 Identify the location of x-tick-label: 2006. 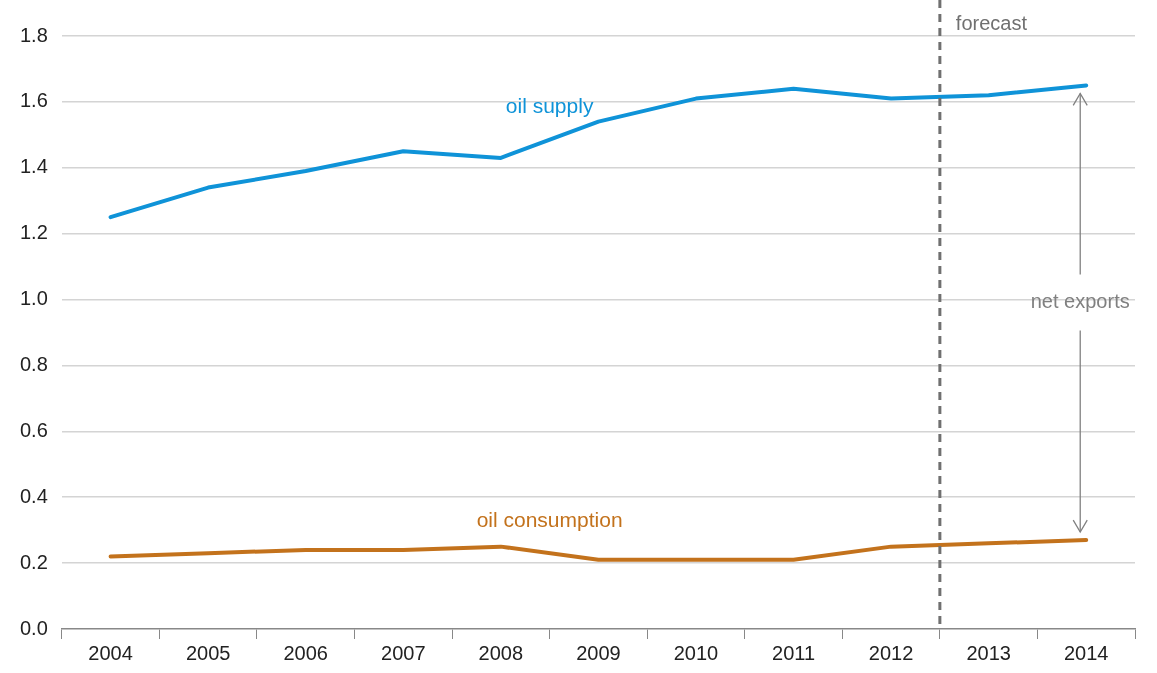
(305, 652).